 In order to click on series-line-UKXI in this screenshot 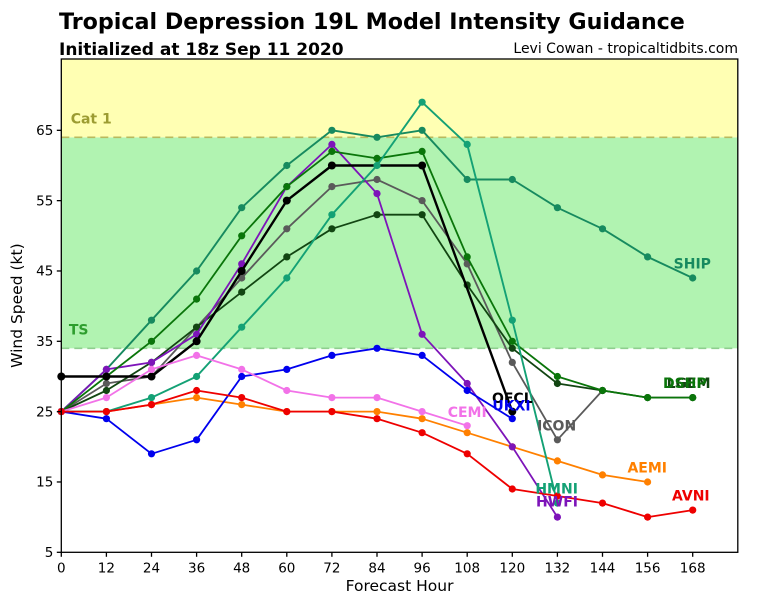, I will do `click(287, 401)`.